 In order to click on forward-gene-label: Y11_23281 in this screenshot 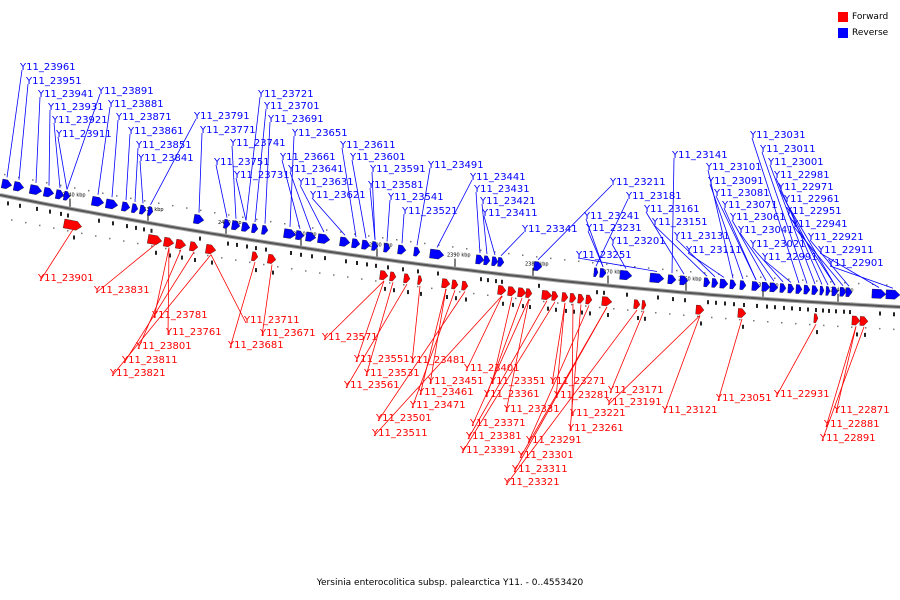, I will do `click(581, 395)`.